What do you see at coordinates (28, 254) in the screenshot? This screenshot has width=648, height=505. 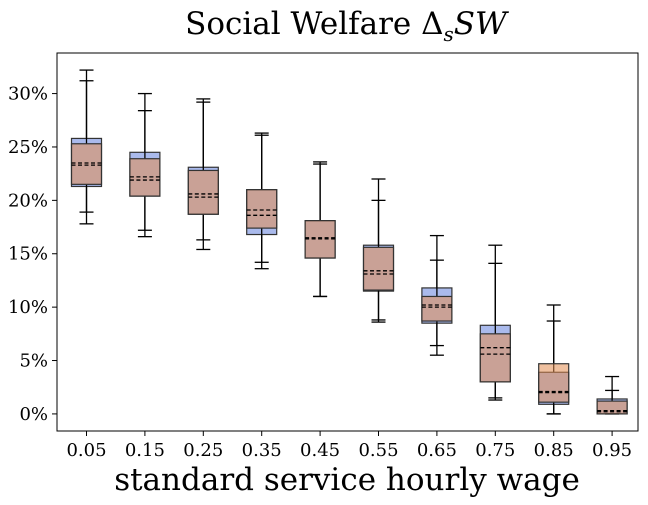 I see `y-tick-label: 15%` at bounding box center [28, 254].